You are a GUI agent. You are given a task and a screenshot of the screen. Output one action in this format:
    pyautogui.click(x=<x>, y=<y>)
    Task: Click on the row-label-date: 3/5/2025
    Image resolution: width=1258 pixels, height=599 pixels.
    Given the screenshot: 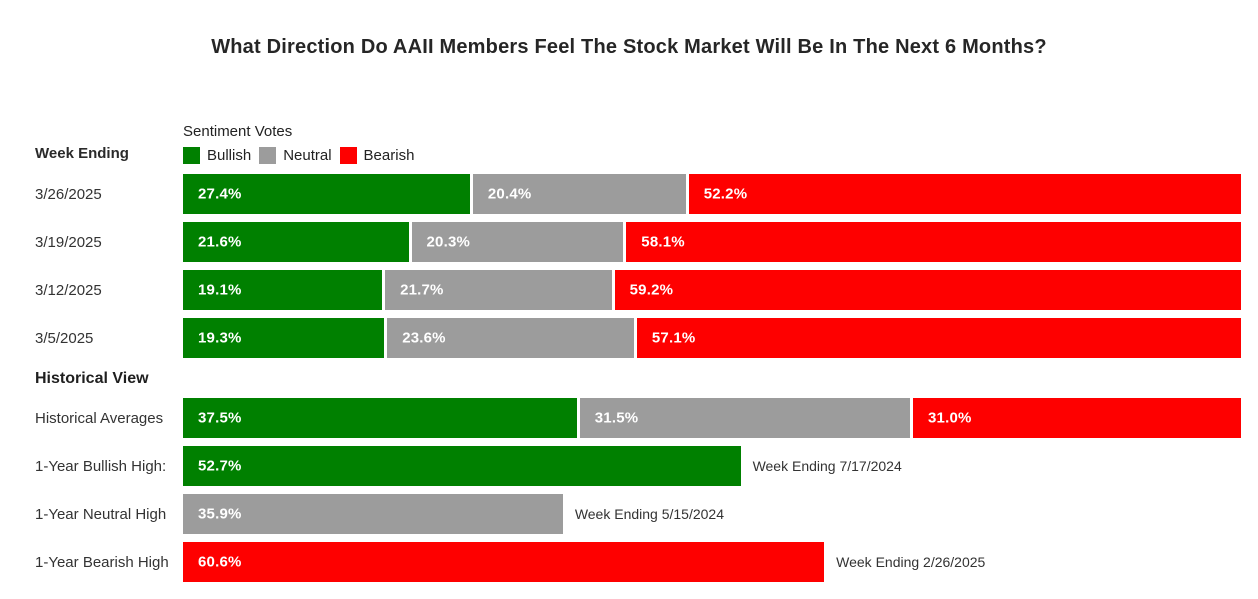 What is the action you would take?
    pyautogui.click(x=64, y=338)
    